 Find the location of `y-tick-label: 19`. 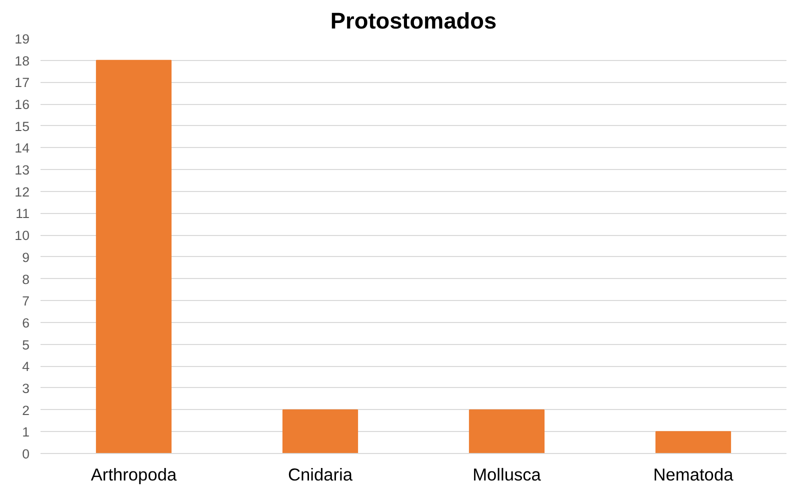

y-tick-label: 19 is located at coordinates (22, 39).